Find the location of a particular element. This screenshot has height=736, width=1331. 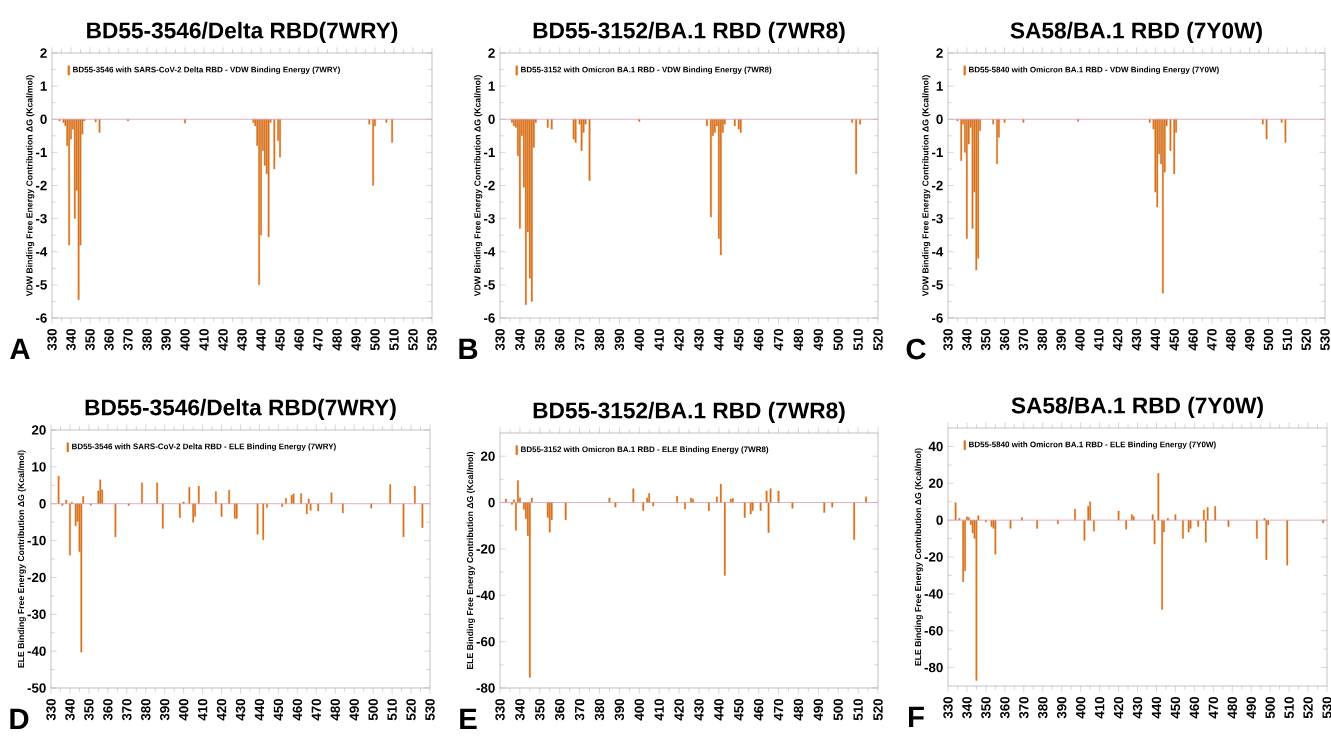

y-tick-label: -4 is located at coordinates (937, 252).